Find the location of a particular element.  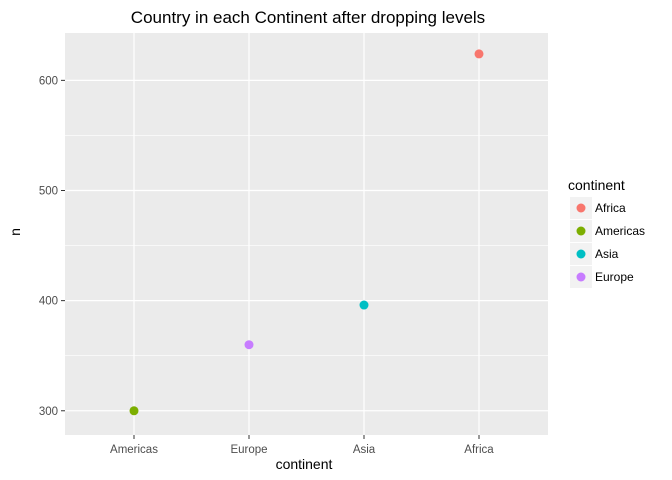

legend-label-europe: Europe is located at coordinates (614, 277).